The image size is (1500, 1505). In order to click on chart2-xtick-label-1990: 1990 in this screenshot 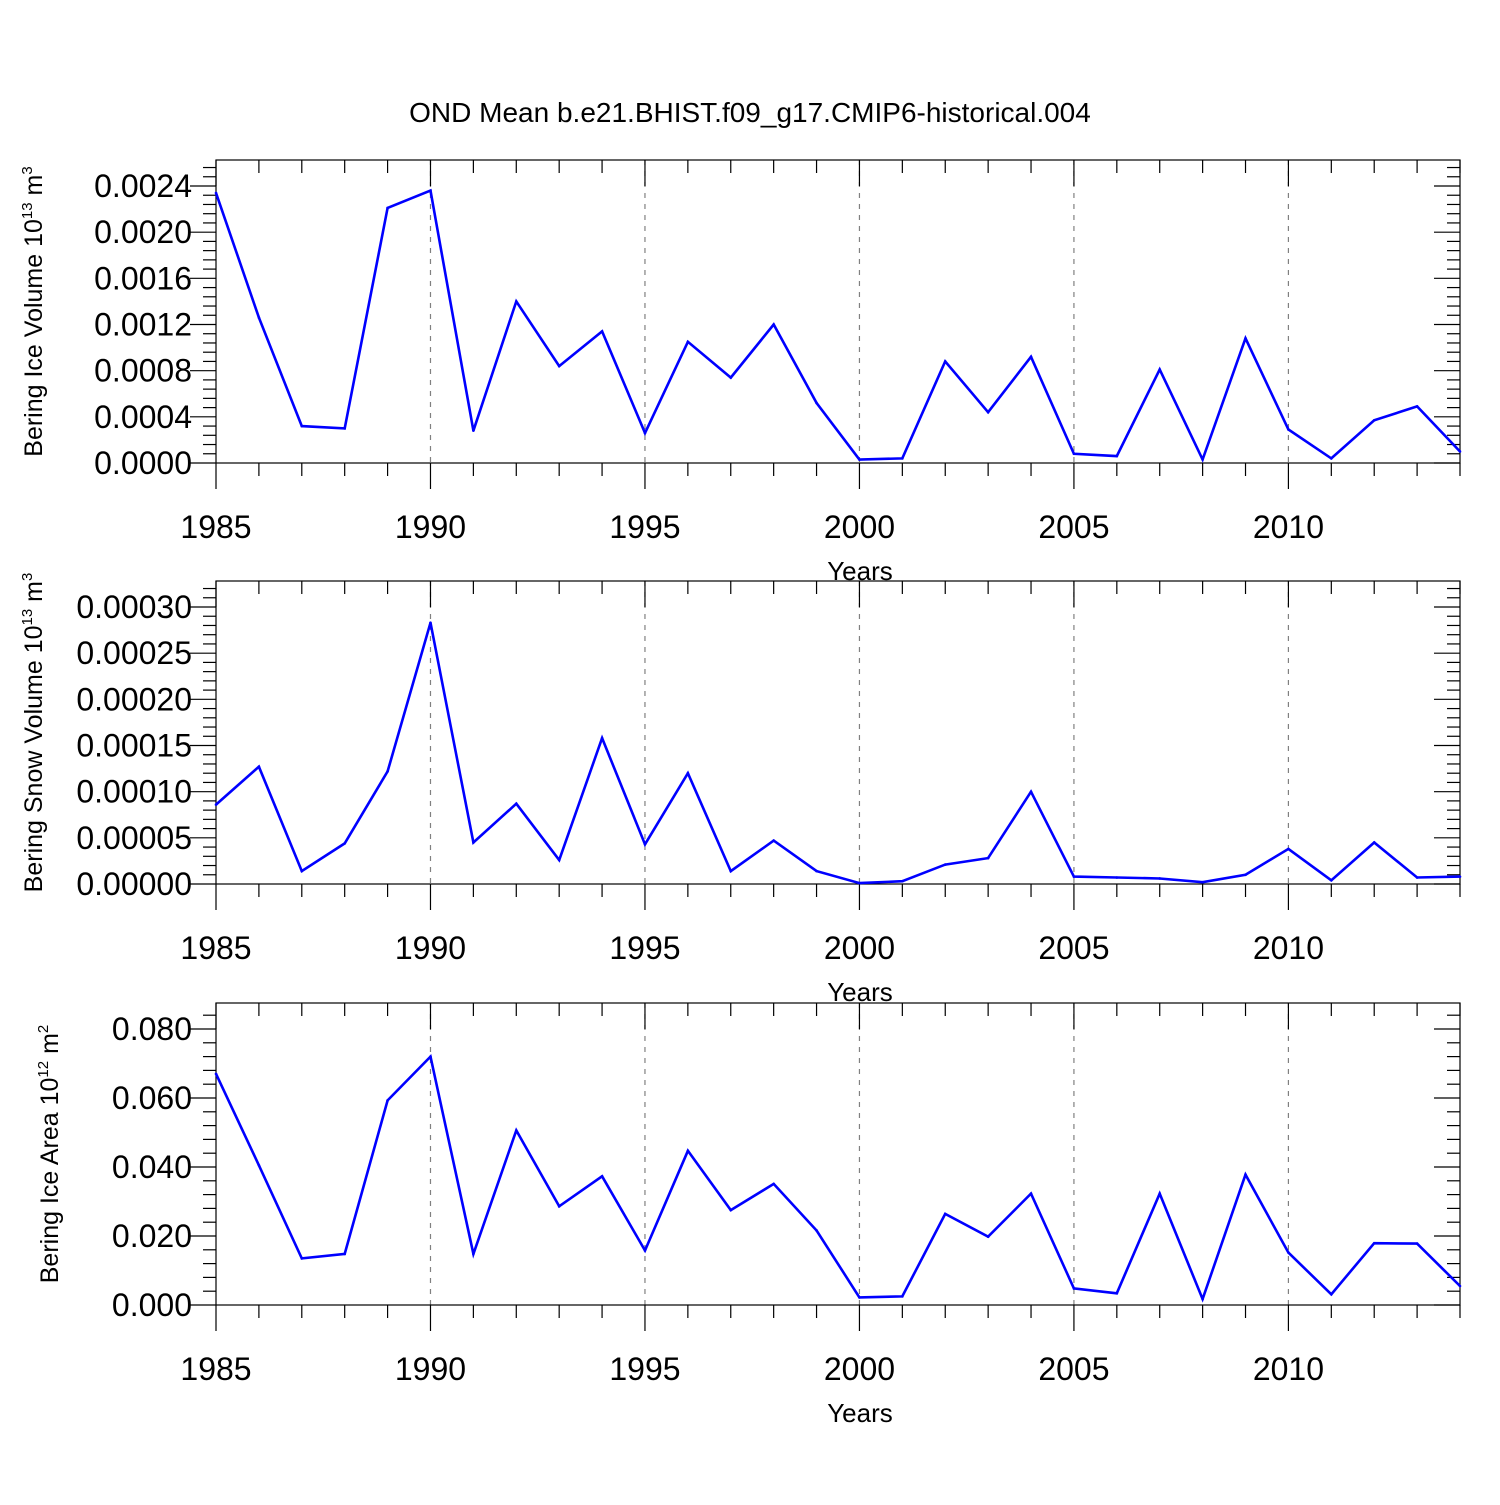, I will do `click(430, 1369)`.